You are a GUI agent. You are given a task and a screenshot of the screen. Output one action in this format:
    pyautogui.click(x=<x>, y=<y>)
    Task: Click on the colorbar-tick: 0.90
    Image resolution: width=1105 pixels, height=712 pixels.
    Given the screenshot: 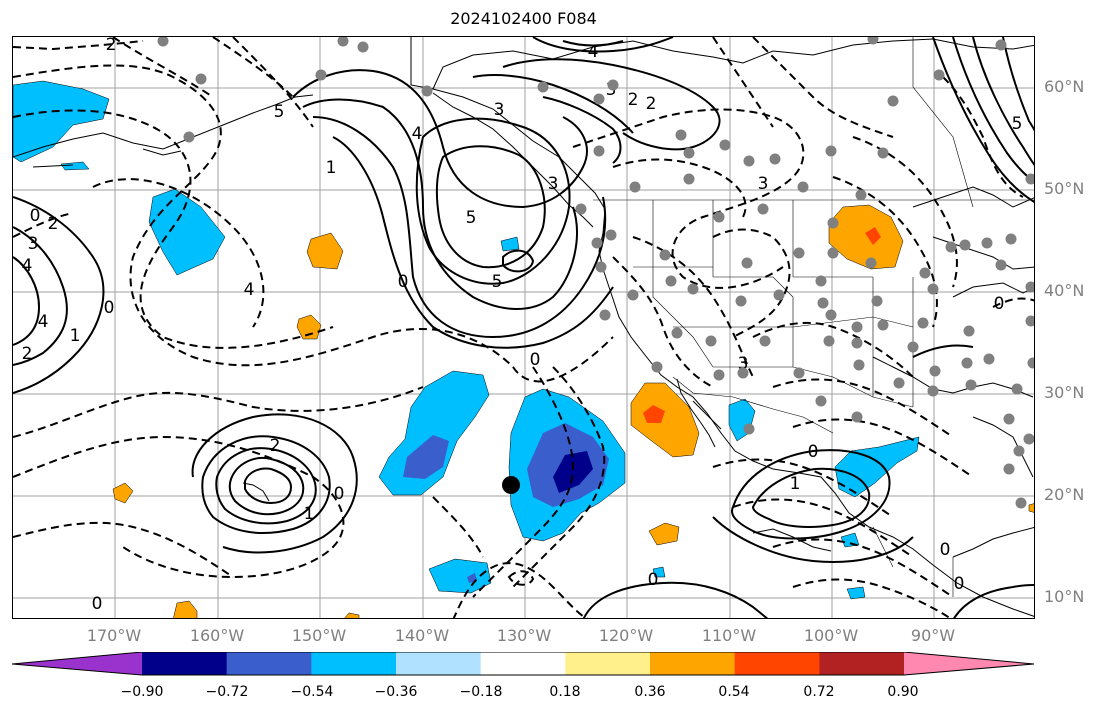 What is the action you would take?
    pyautogui.click(x=903, y=692)
    